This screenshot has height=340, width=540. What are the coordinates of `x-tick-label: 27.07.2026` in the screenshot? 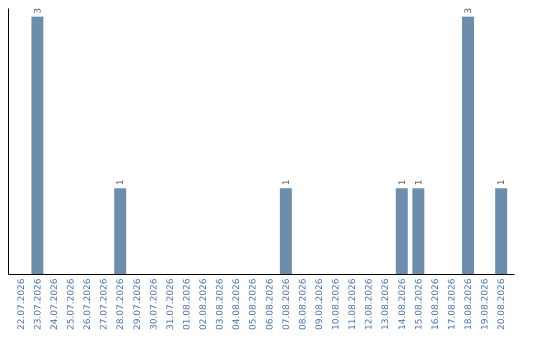 It's located at (105, 304).